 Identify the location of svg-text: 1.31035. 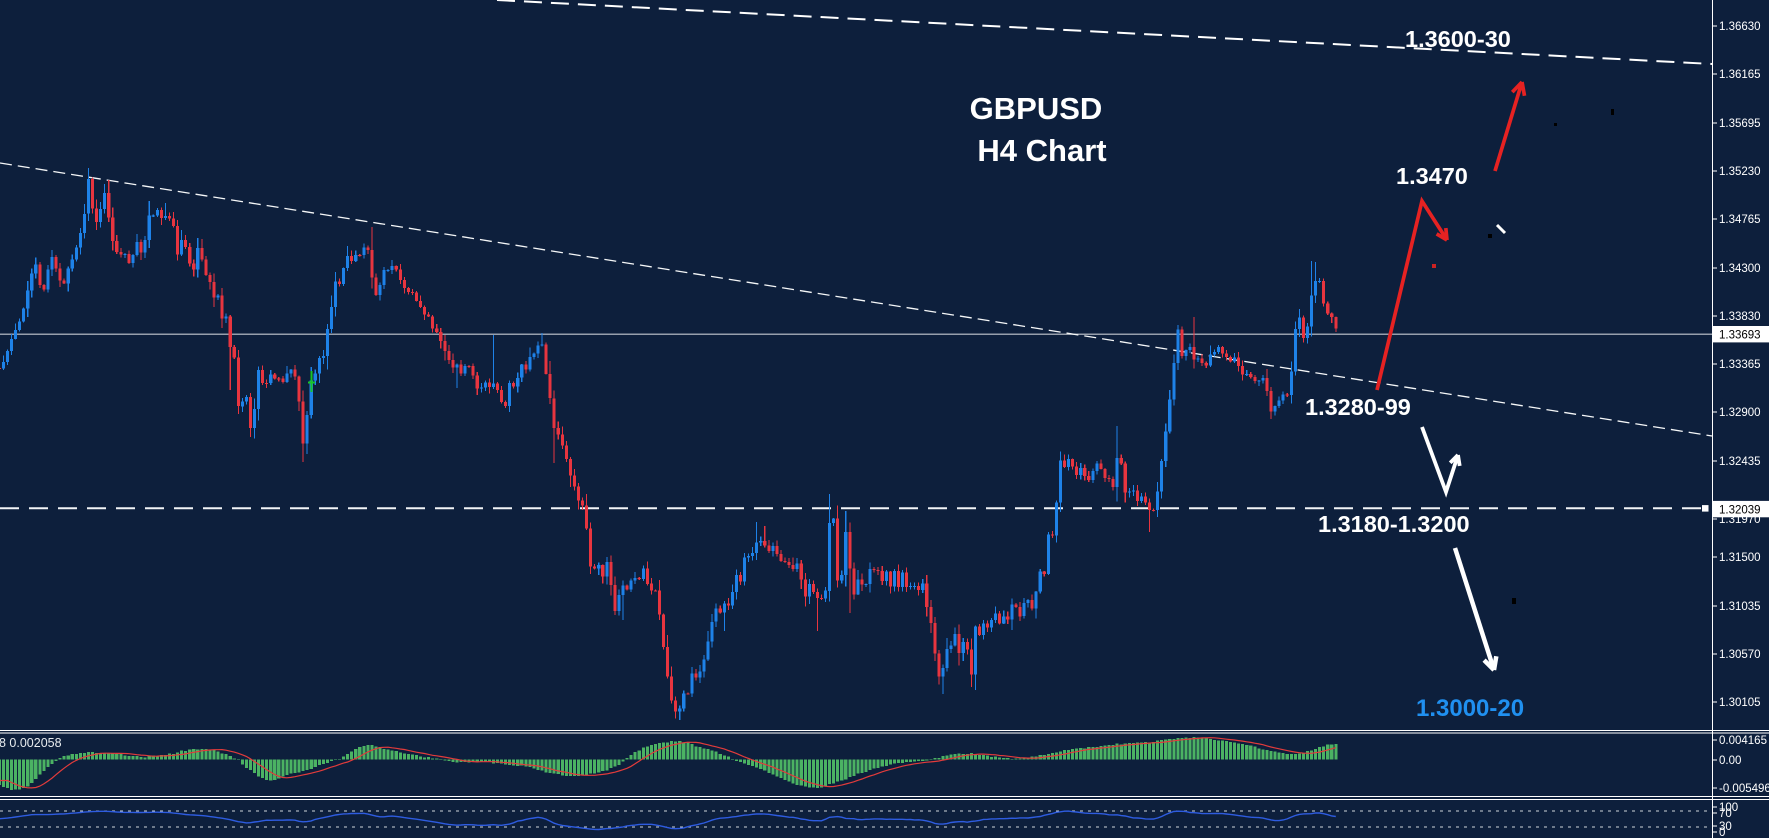
(1740, 607).